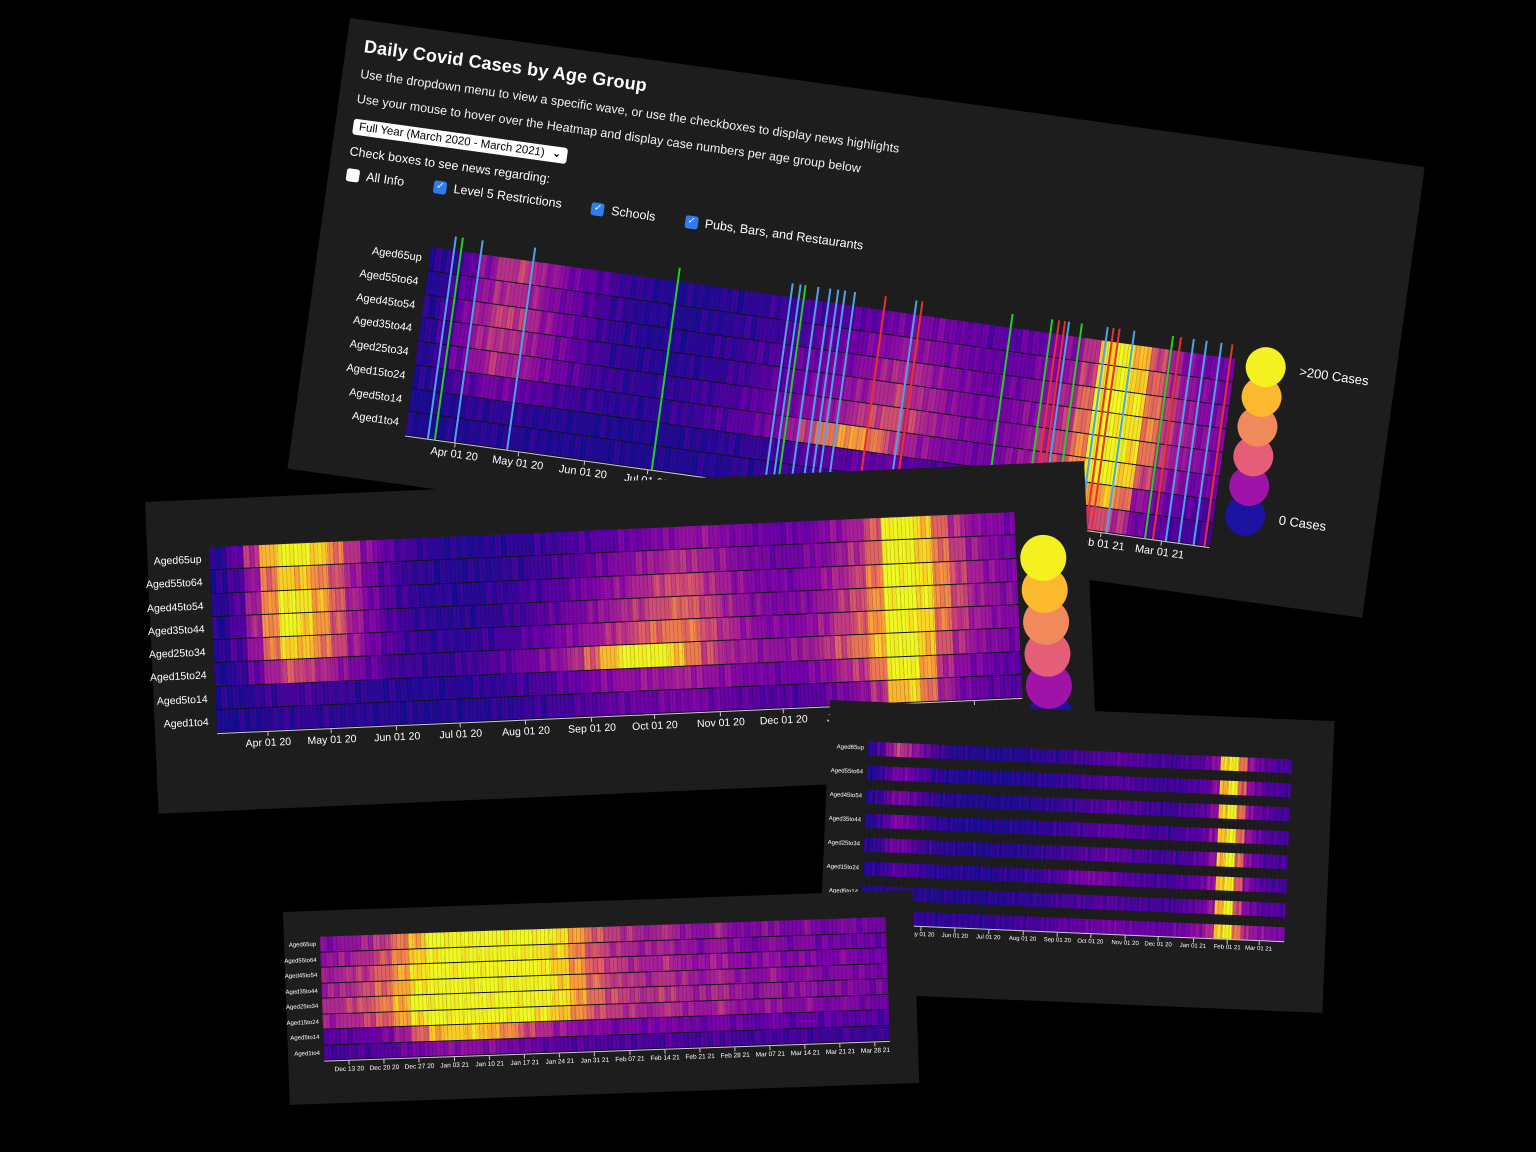 The image size is (1536, 1152). I want to click on checked-checkbox-icon: ✓, so click(598, 209).